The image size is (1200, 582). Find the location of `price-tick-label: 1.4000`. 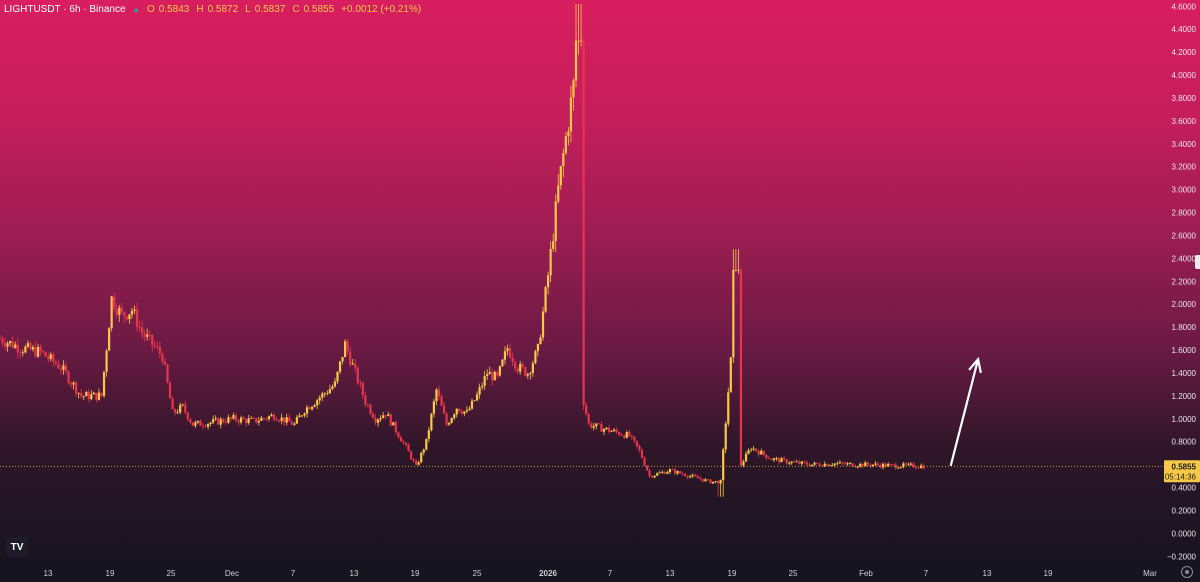

price-tick-label: 1.4000 is located at coordinates (1184, 373).